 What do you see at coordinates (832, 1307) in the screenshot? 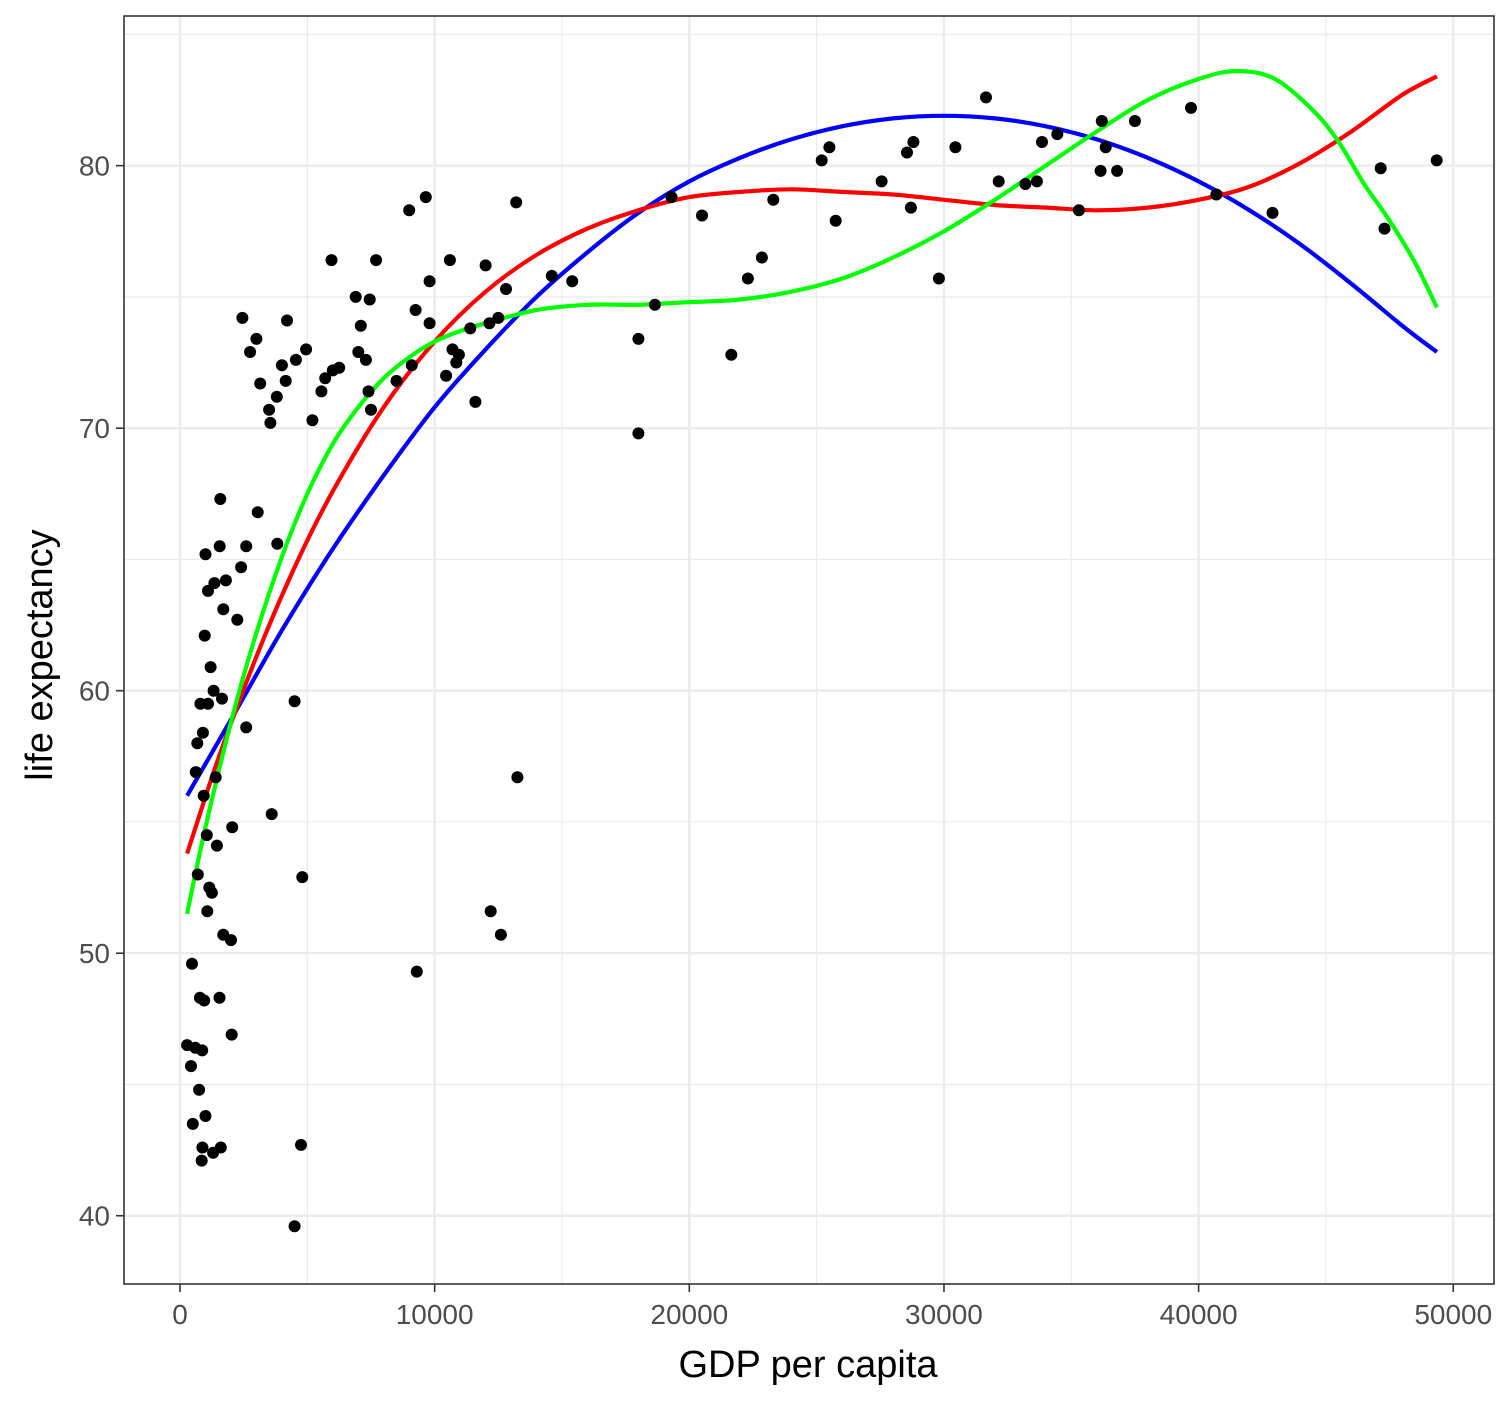
I see `x-axis: 0 10000 20000 30000 40000 50000` at bounding box center [832, 1307].